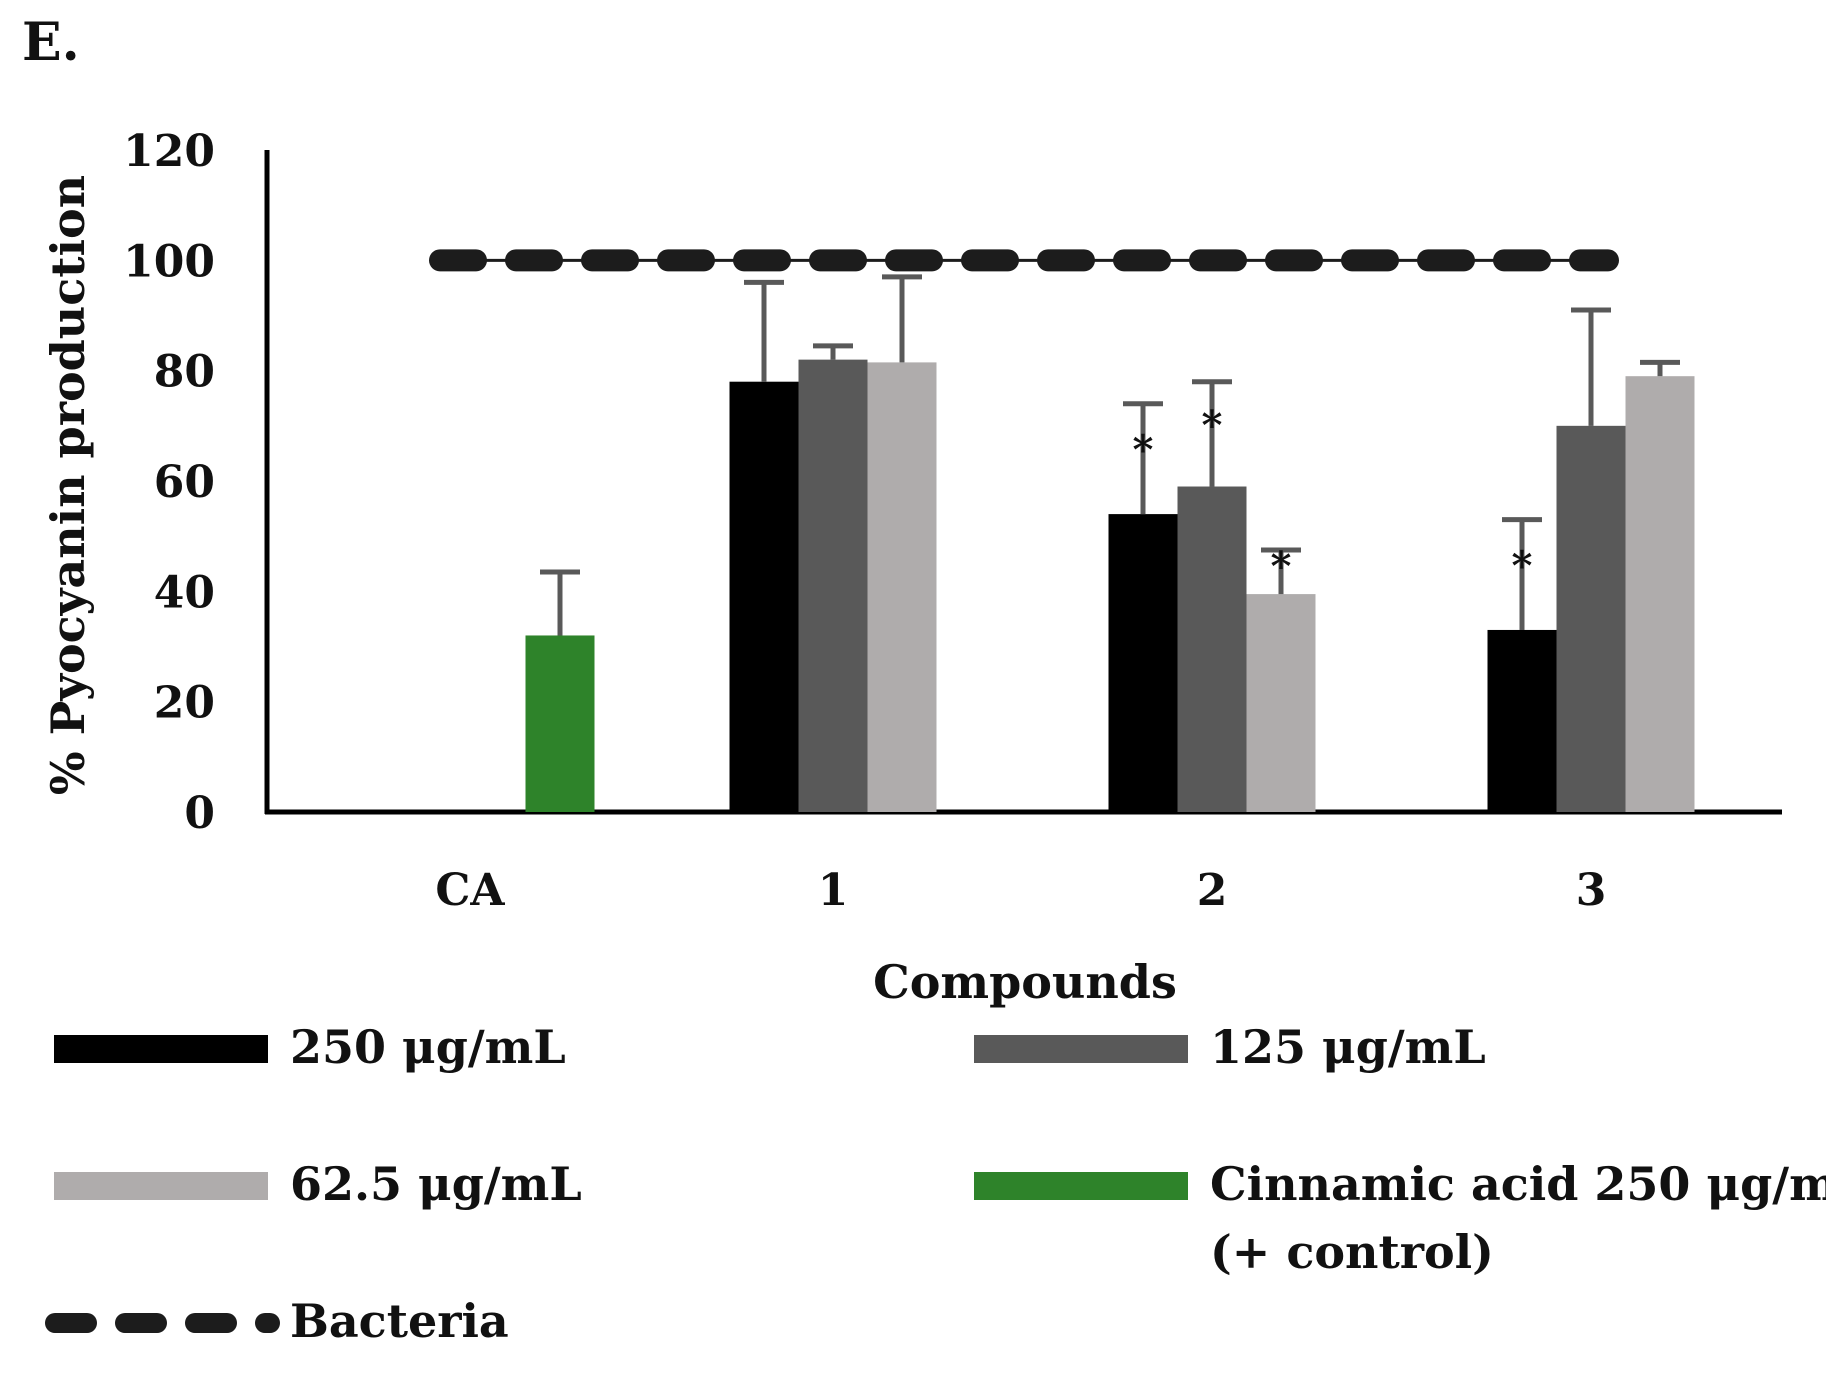 The height and width of the screenshot is (1378, 1826). What do you see at coordinates (1348, 1047) in the screenshot?
I see `legend-label-125: 125 μg/mL` at bounding box center [1348, 1047].